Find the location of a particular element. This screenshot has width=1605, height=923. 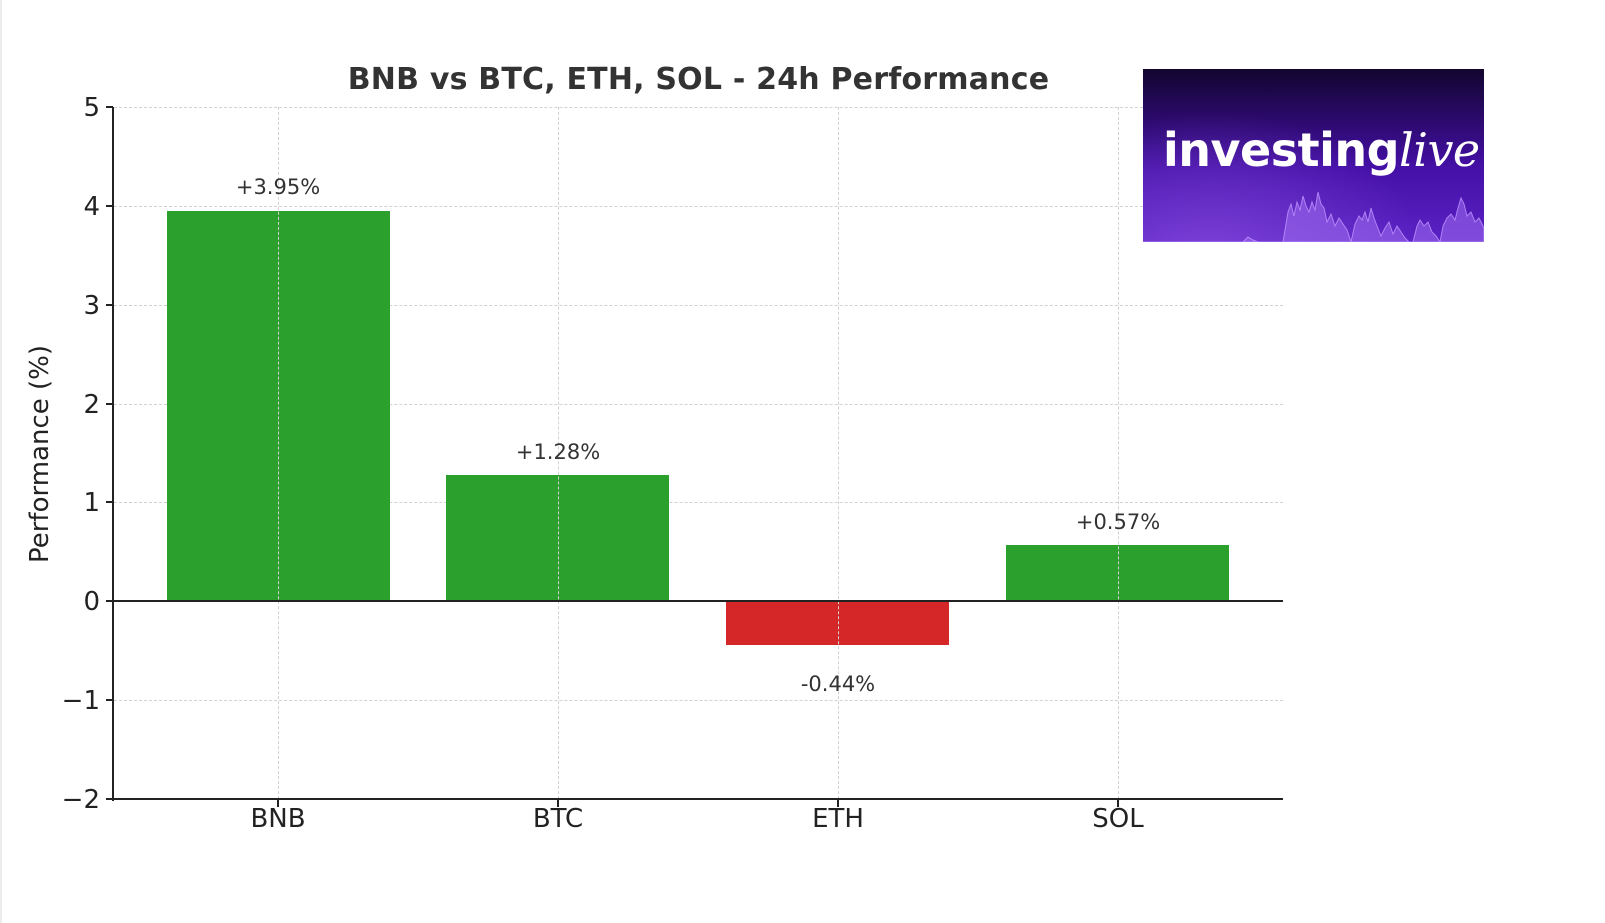

image-edge is located at coordinates (1, 461).